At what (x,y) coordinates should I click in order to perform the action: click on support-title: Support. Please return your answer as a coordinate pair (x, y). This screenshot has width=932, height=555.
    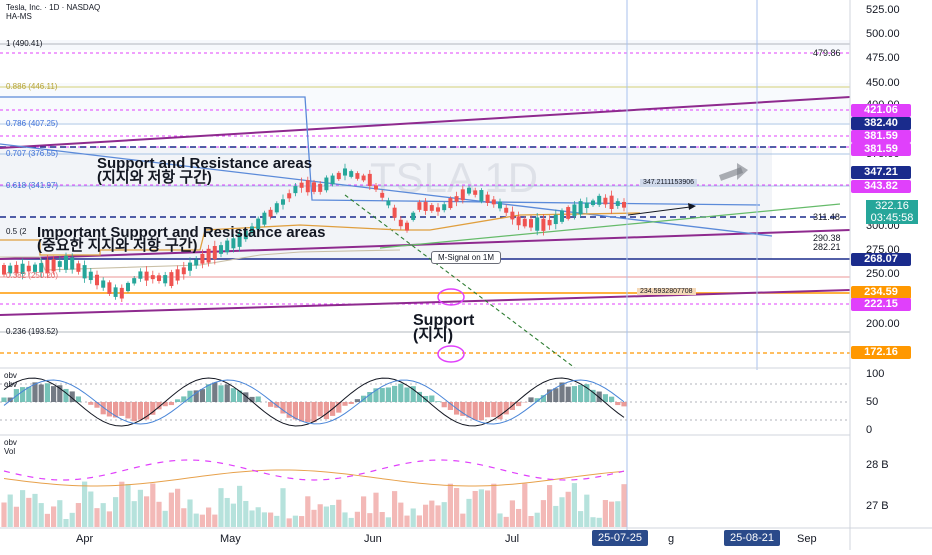
    Looking at the image, I should click on (443, 320).